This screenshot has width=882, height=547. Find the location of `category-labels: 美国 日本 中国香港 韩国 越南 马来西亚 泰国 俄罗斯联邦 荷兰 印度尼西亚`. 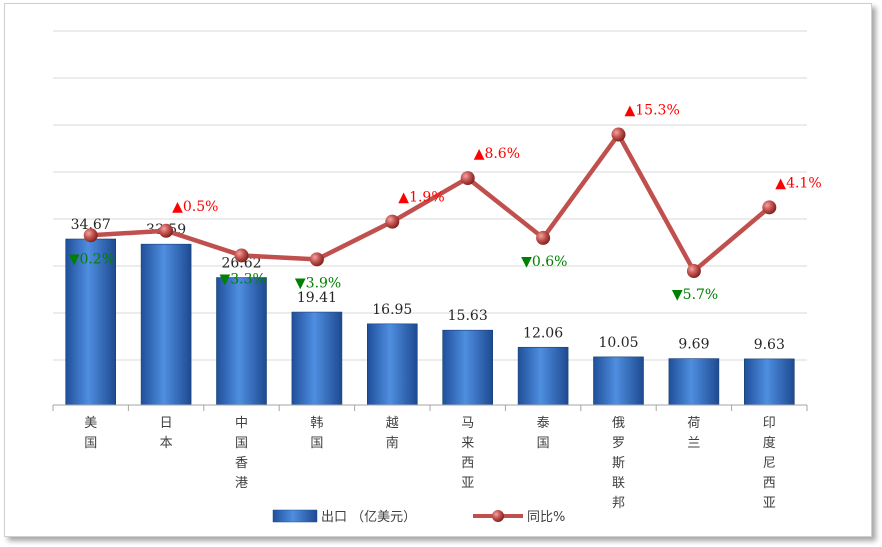

category-labels: 美国 日本 中国香港 韩国 越南 马来西亚 泰国 俄罗斯联邦 荷兰 印度尼西亚 is located at coordinates (430, 463).